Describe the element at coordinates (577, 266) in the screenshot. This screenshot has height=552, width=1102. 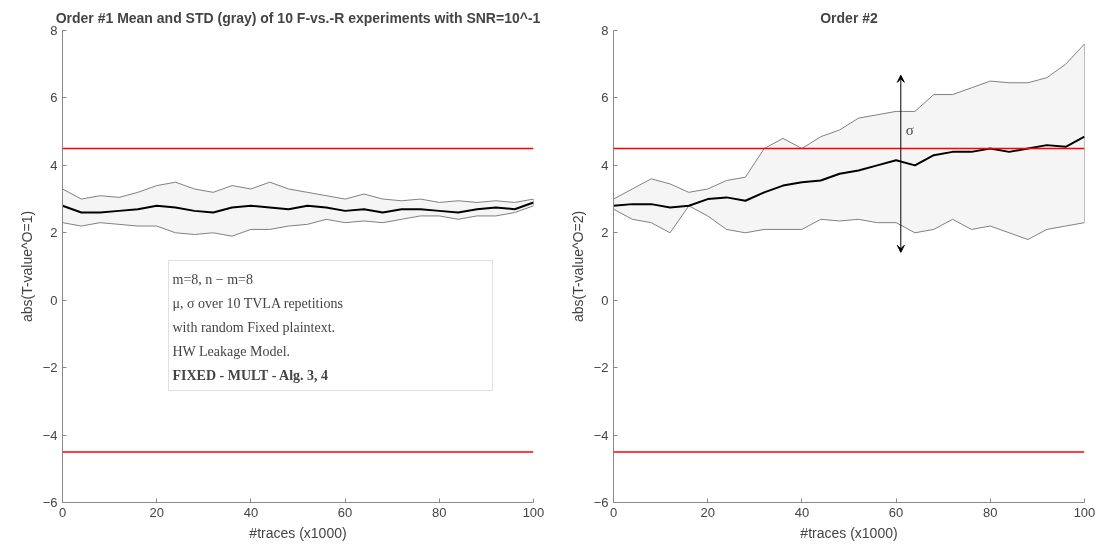
I see `y-axis-title: abs(T-value^O=2)` at that location.